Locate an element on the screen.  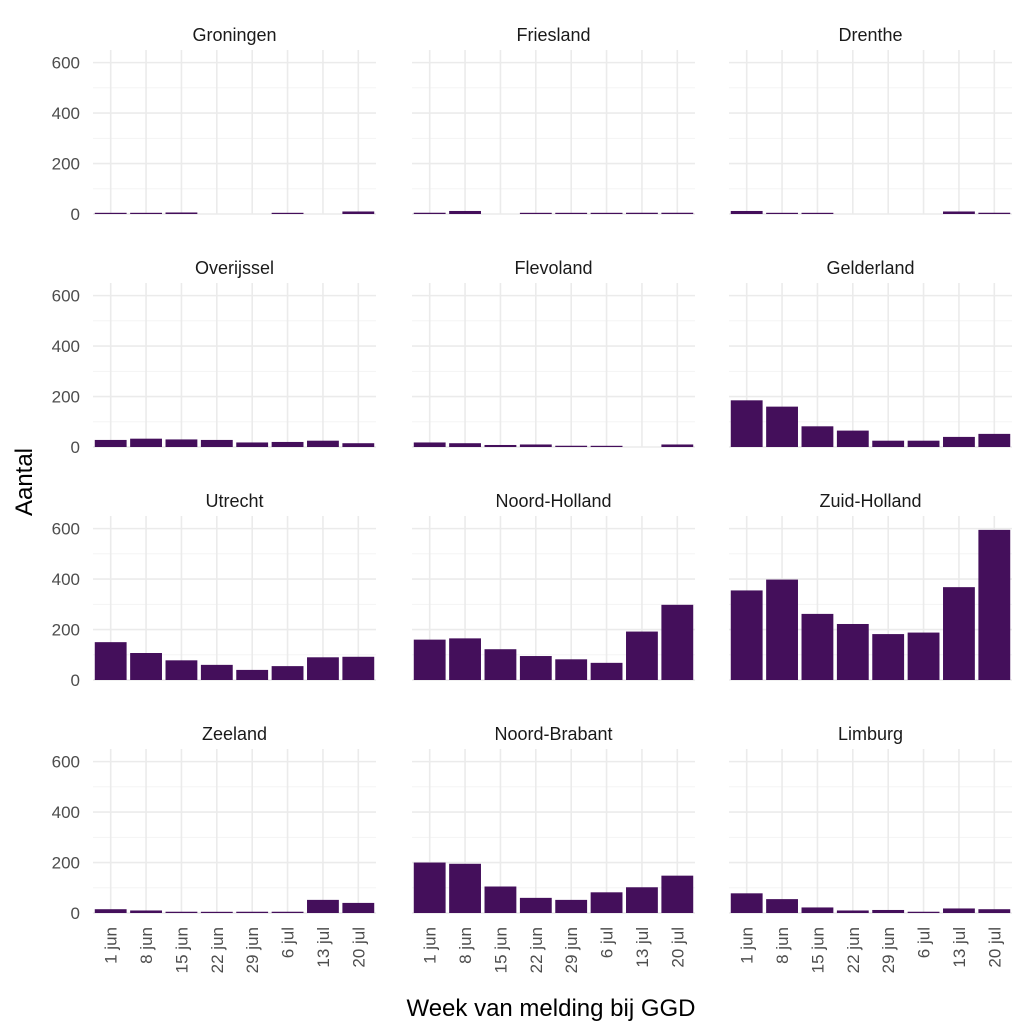
facet-panel-overijssel: Overijssel 0 200 400 600 is located at coordinates (214, 357).